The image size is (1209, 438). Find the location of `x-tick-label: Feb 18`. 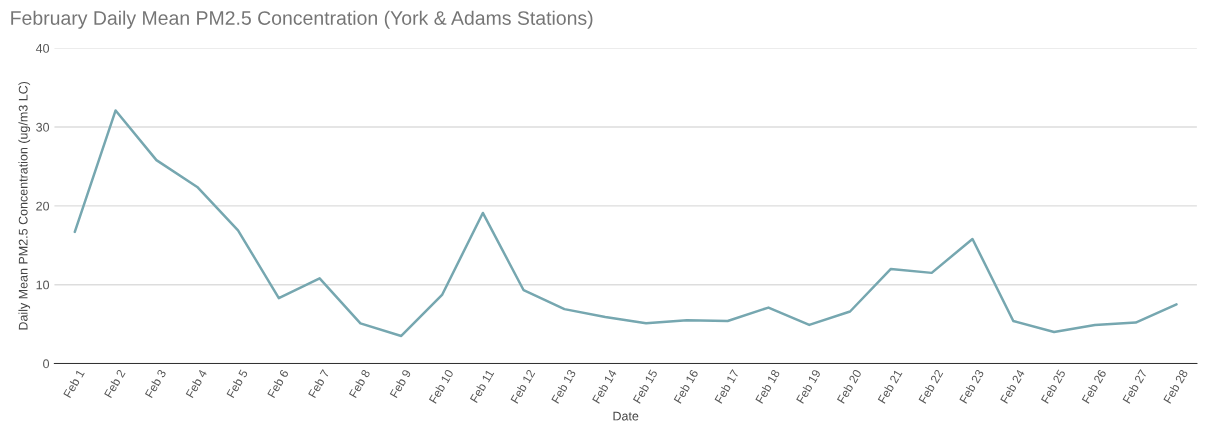

x-tick-label: Feb 18 is located at coordinates (768, 386).